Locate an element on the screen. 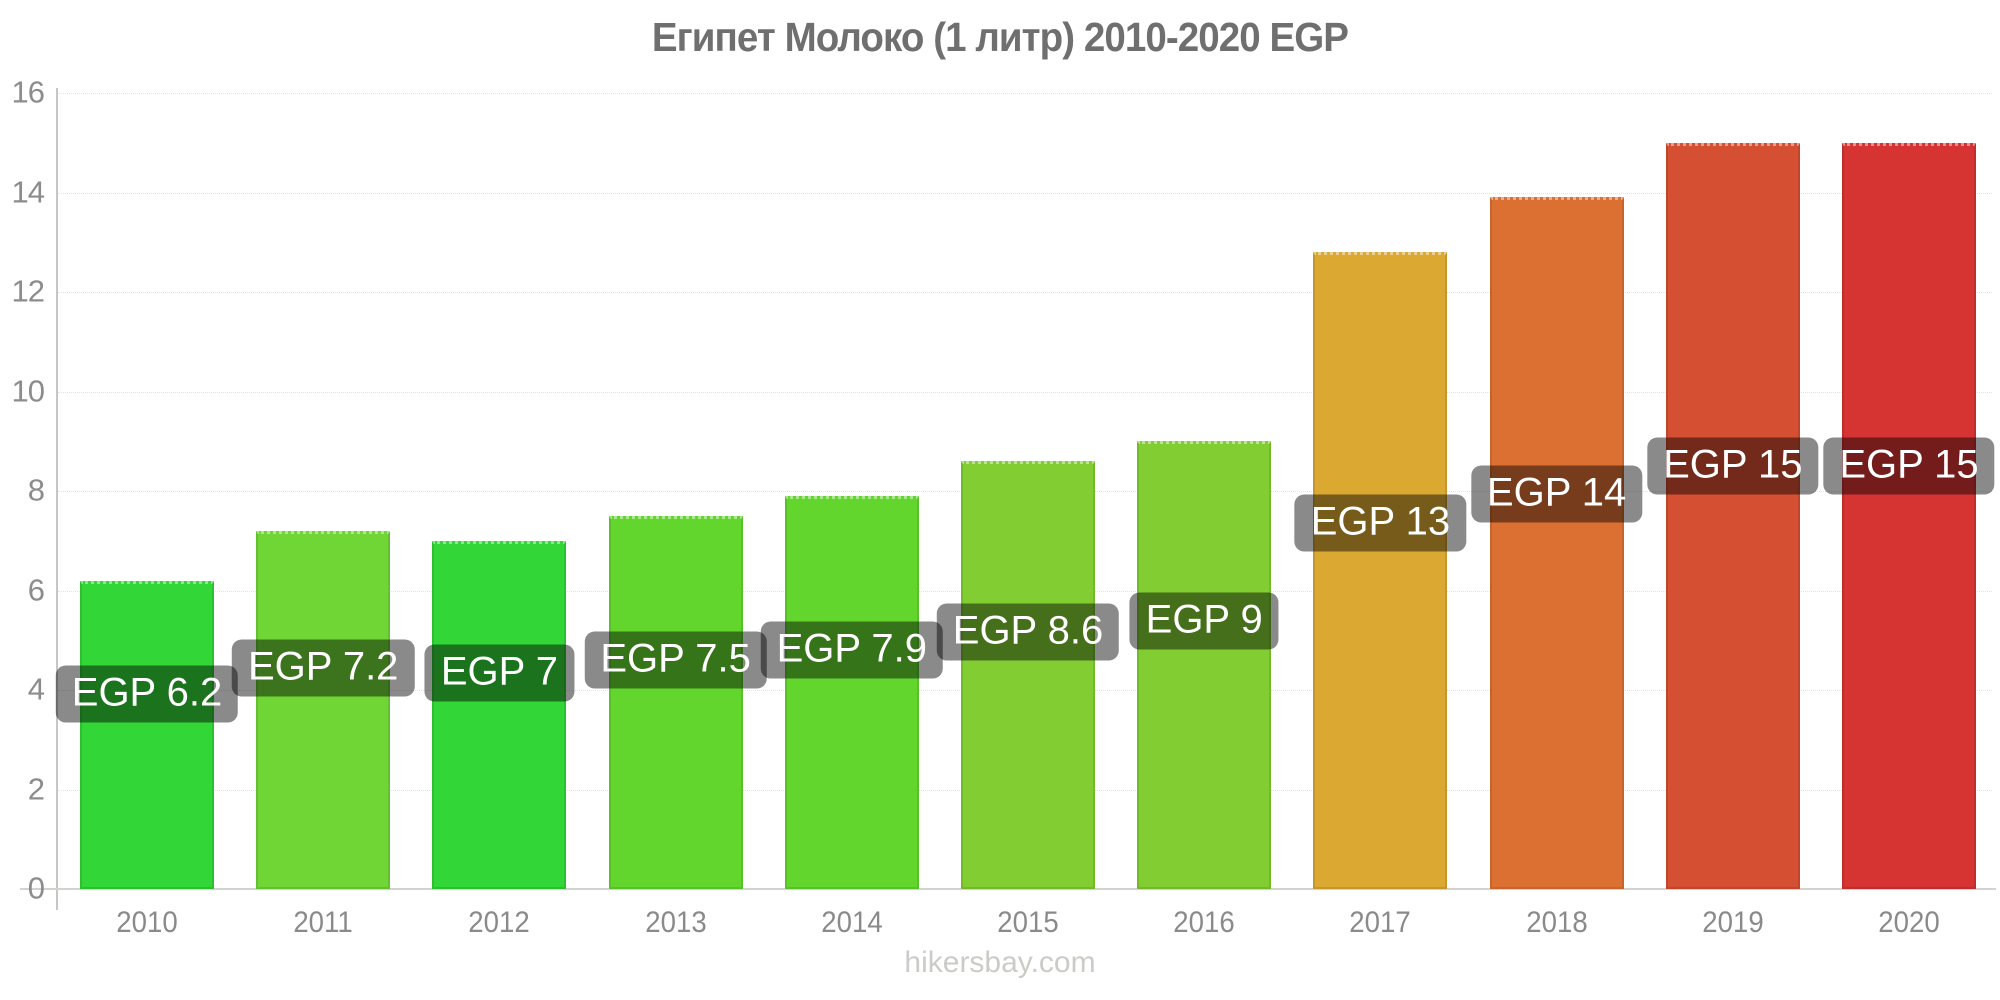 The image size is (2000, 1000). bar-2016 is located at coordinates (1204, 665).